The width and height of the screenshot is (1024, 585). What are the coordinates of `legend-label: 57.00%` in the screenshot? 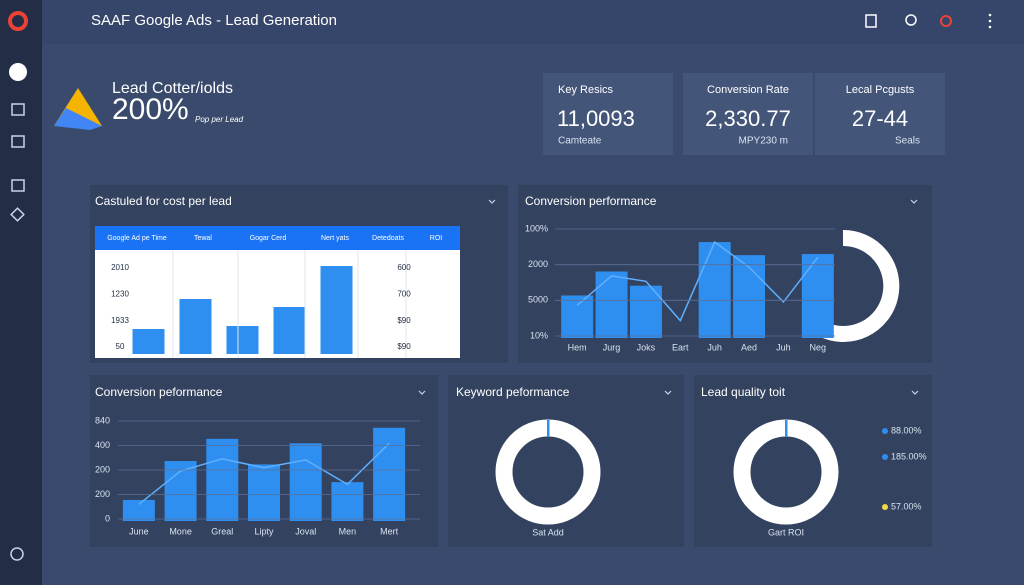 It's located at (906, 506).